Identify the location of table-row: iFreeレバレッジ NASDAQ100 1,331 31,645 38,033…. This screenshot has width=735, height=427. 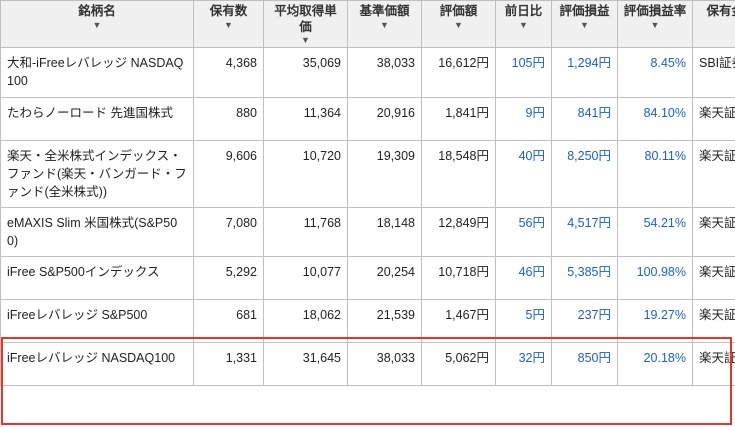
(367, 364).